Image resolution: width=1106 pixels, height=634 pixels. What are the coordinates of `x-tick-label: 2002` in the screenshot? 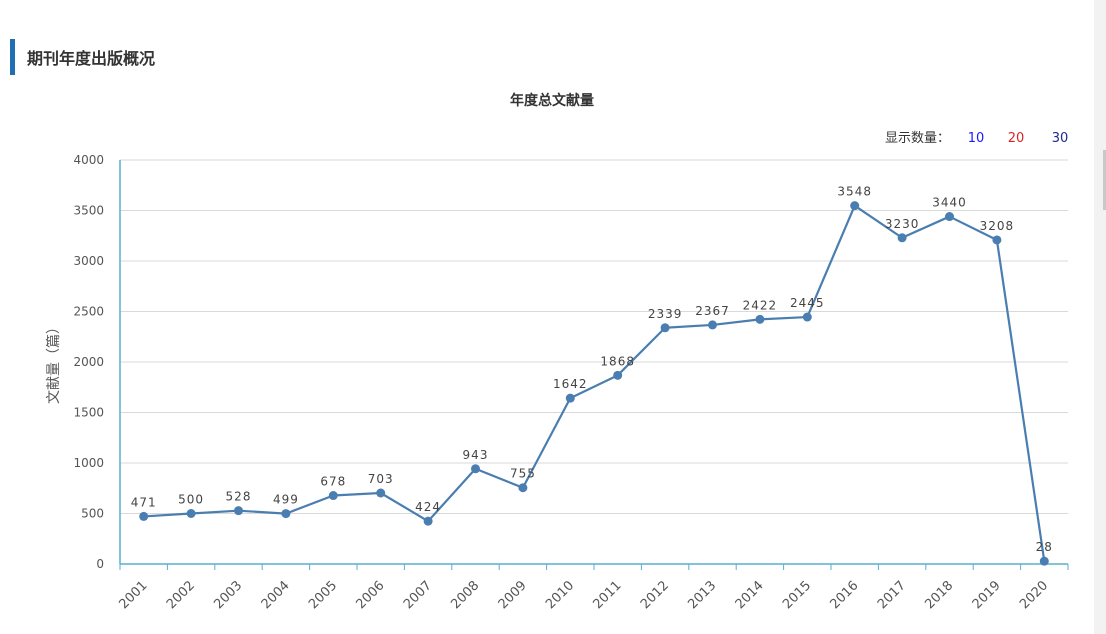 It's located at (181, 595).